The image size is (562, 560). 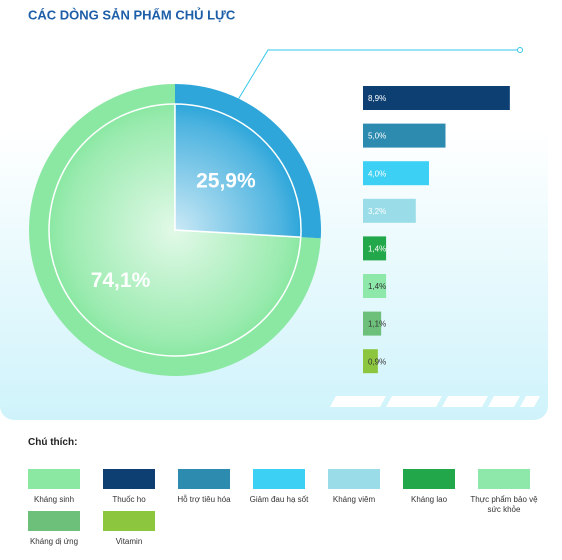 What do you see at coordinates (377, 324) in the screenshot?
I see `bar-value-label: 1,1%` at bounding box center [377, 324].